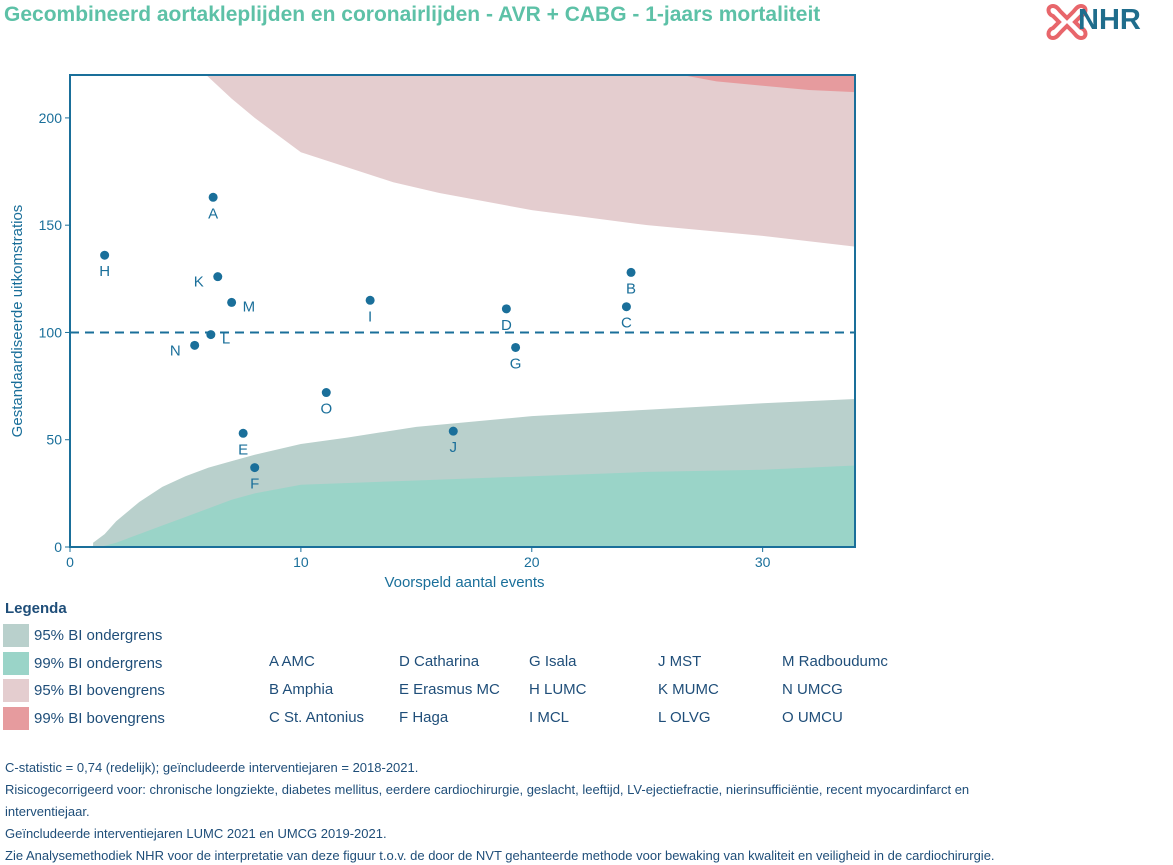 This screenshot has width=1173, height=865. What do you see at coordinates (51, 332) in the screenshot?
I see `y-tick-label: 100` at bounding box center [51, 332].